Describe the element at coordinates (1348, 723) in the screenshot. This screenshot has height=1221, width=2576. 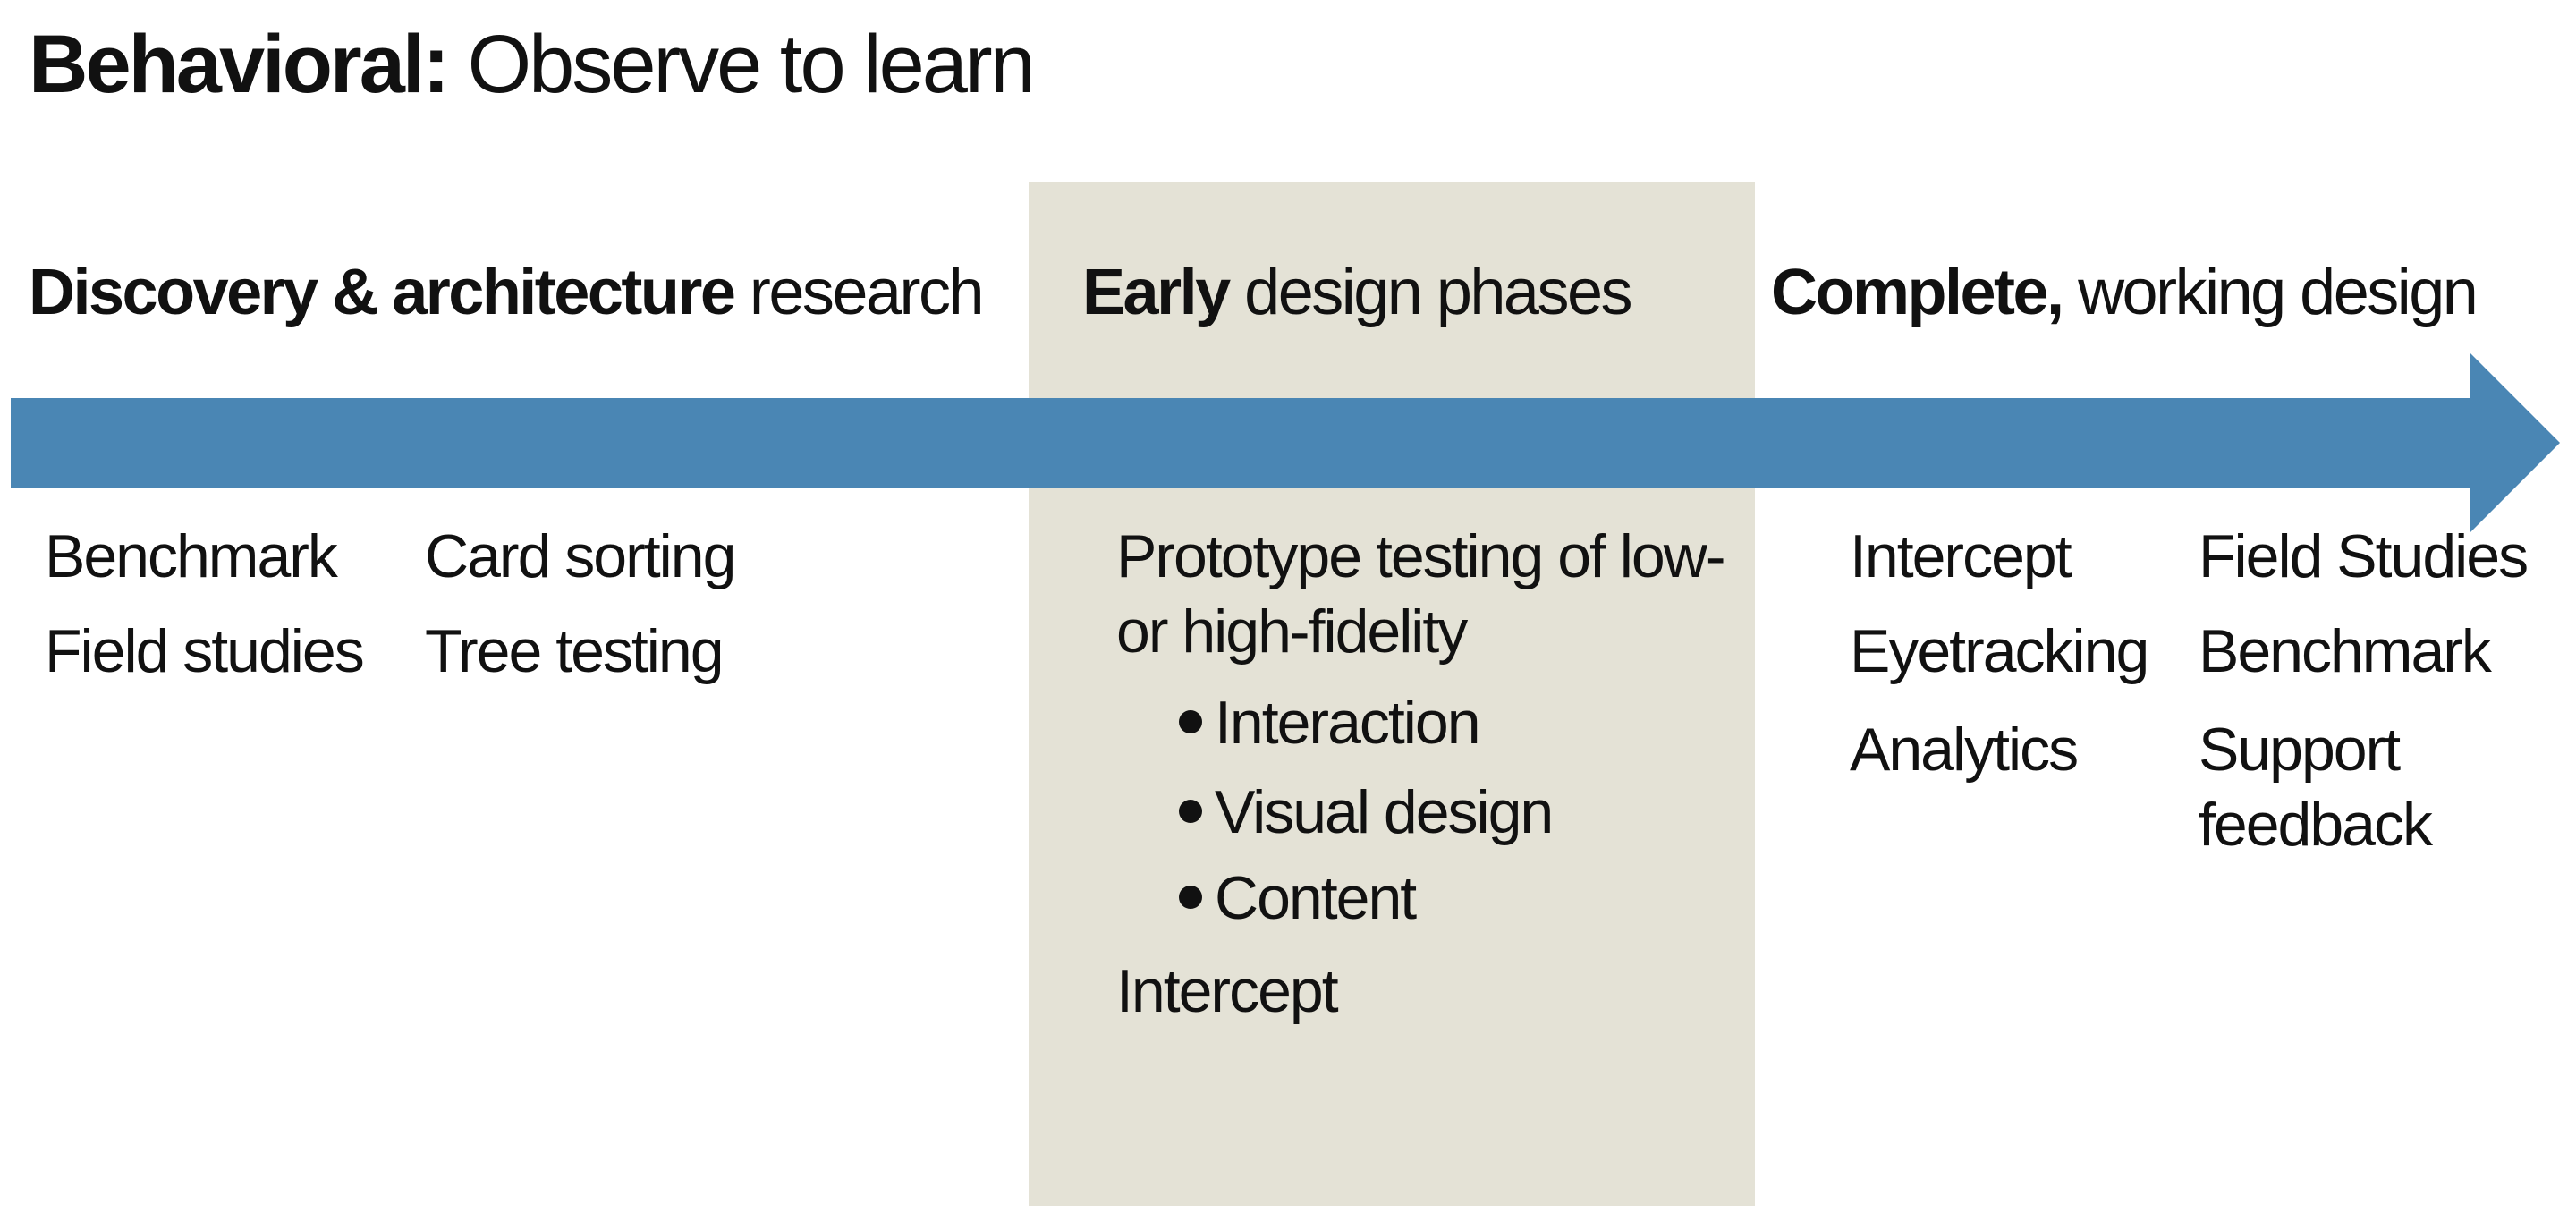
I see `bullet-label: Interaction` at that location.